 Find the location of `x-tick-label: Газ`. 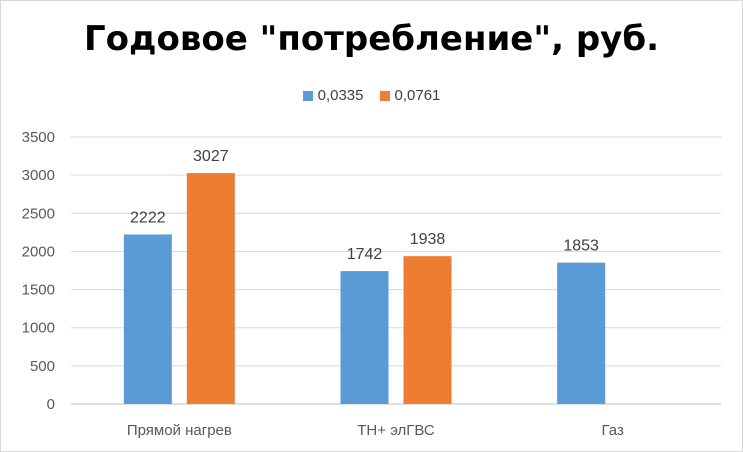

x-tick-label: Газ is located at coordinates (612, 430).